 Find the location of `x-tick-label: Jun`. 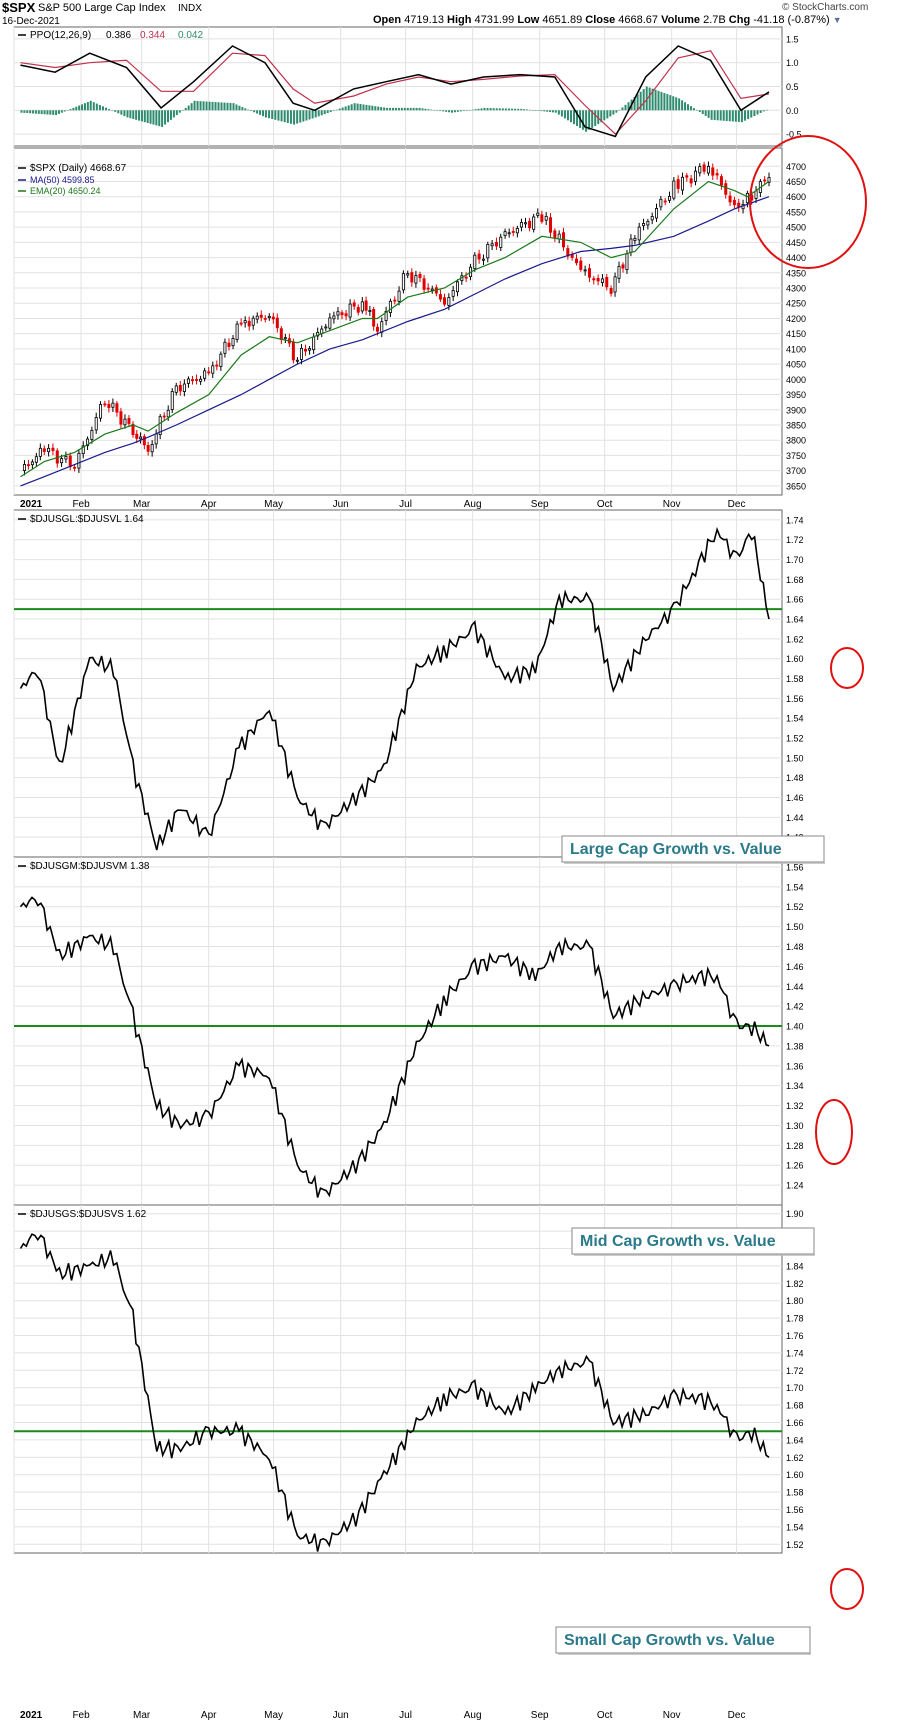

x-tick-label: Jun is located at coordinates (341, 1715).